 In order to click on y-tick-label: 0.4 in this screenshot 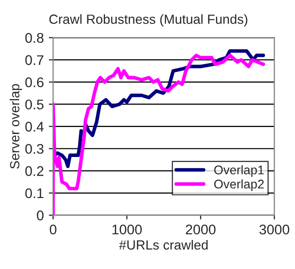, I will do `click(34, 127)`.